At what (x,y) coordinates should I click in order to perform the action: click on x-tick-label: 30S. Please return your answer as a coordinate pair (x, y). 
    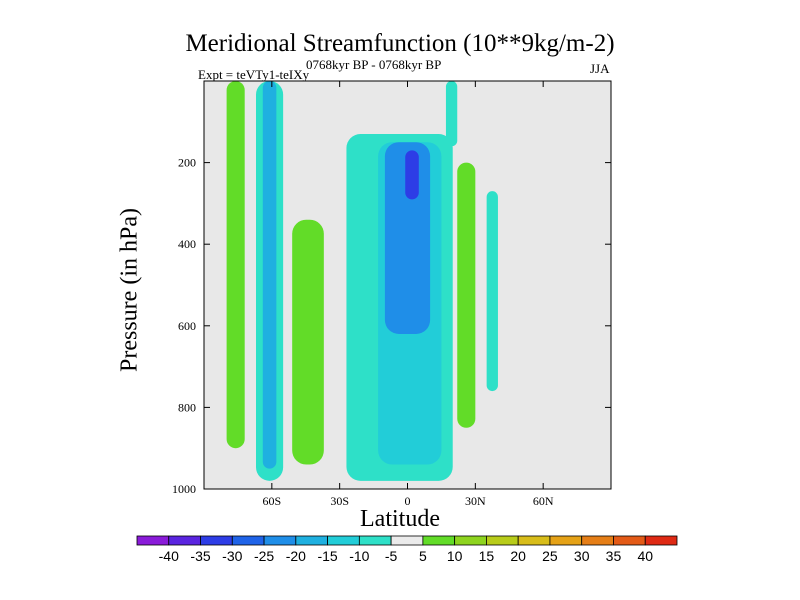
    Looking at the image, I should click on (339, 501).